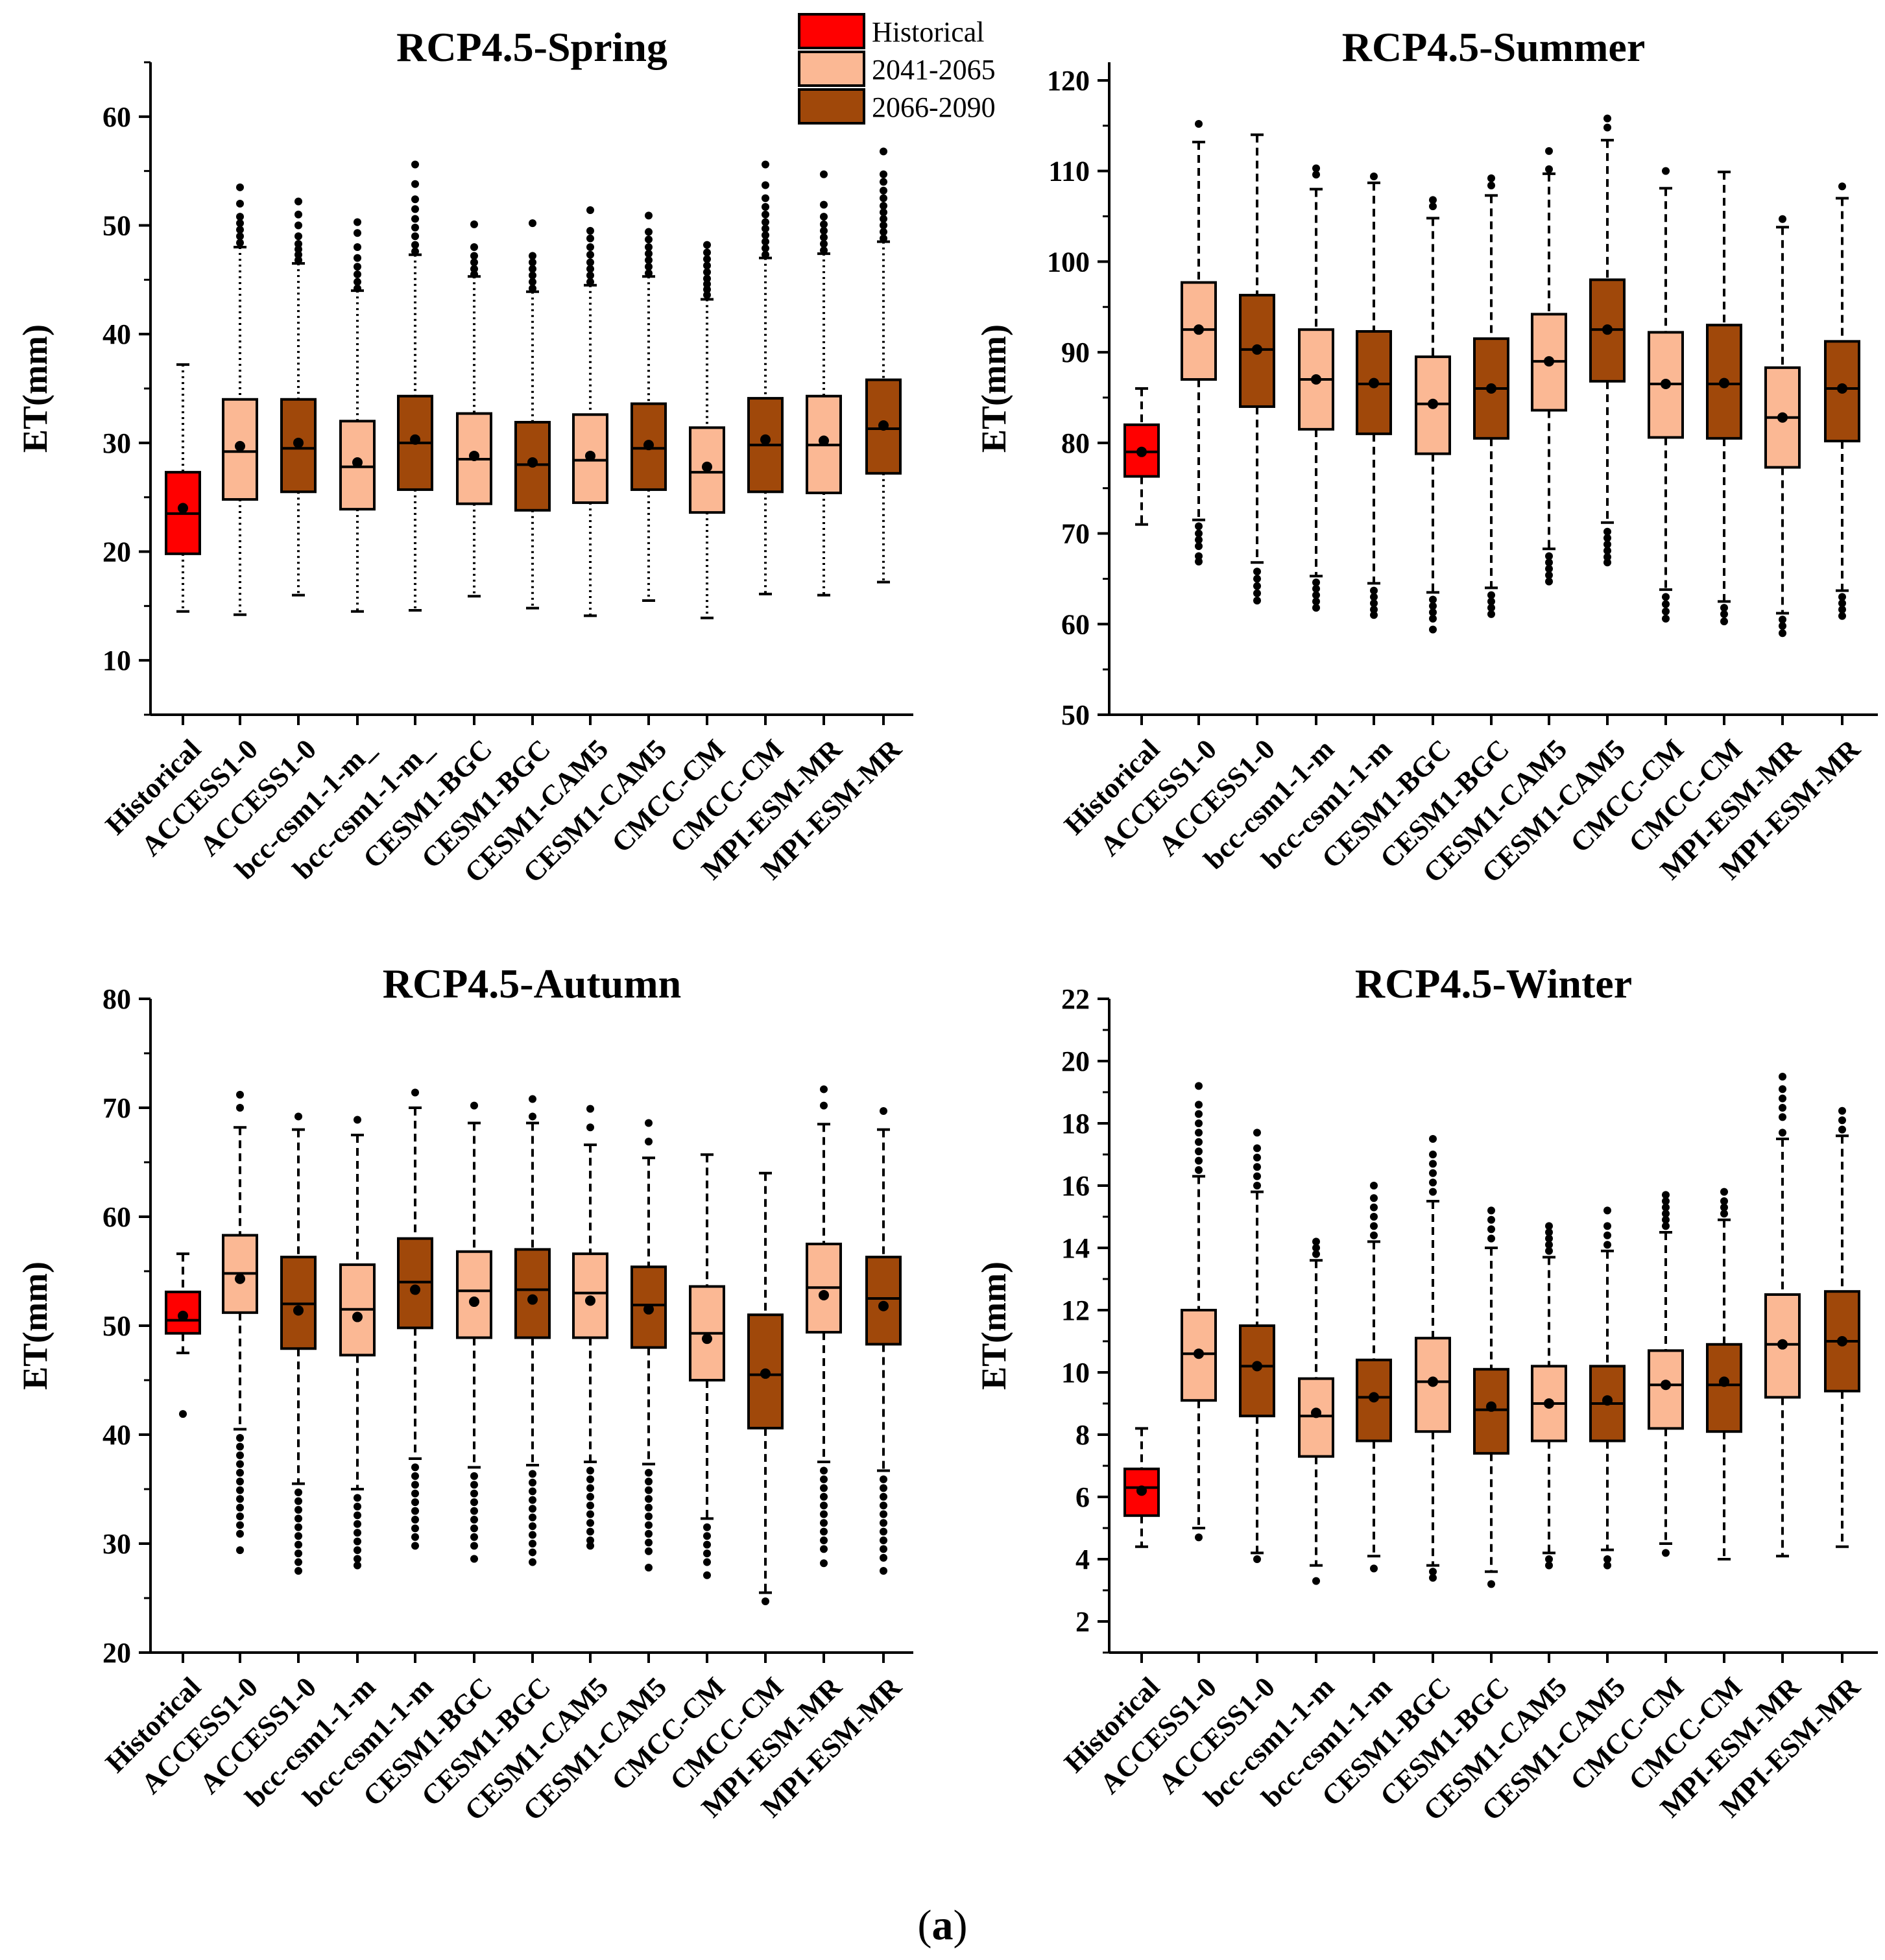 Image resolution: width=1885 pixels, height=1960 pixels. Describe the element at coordinates (961, 1925) in the screenshot. I see `caption-close: )` at that location.